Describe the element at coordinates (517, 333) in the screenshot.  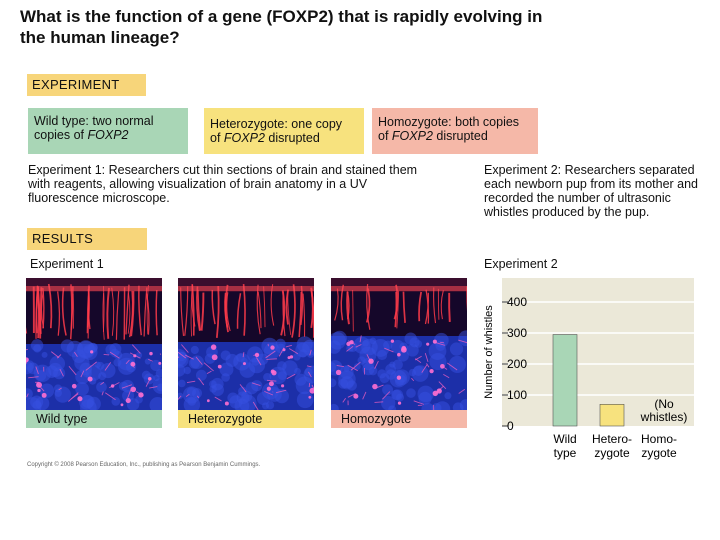
I see `y-tick-label: 300` at that location.